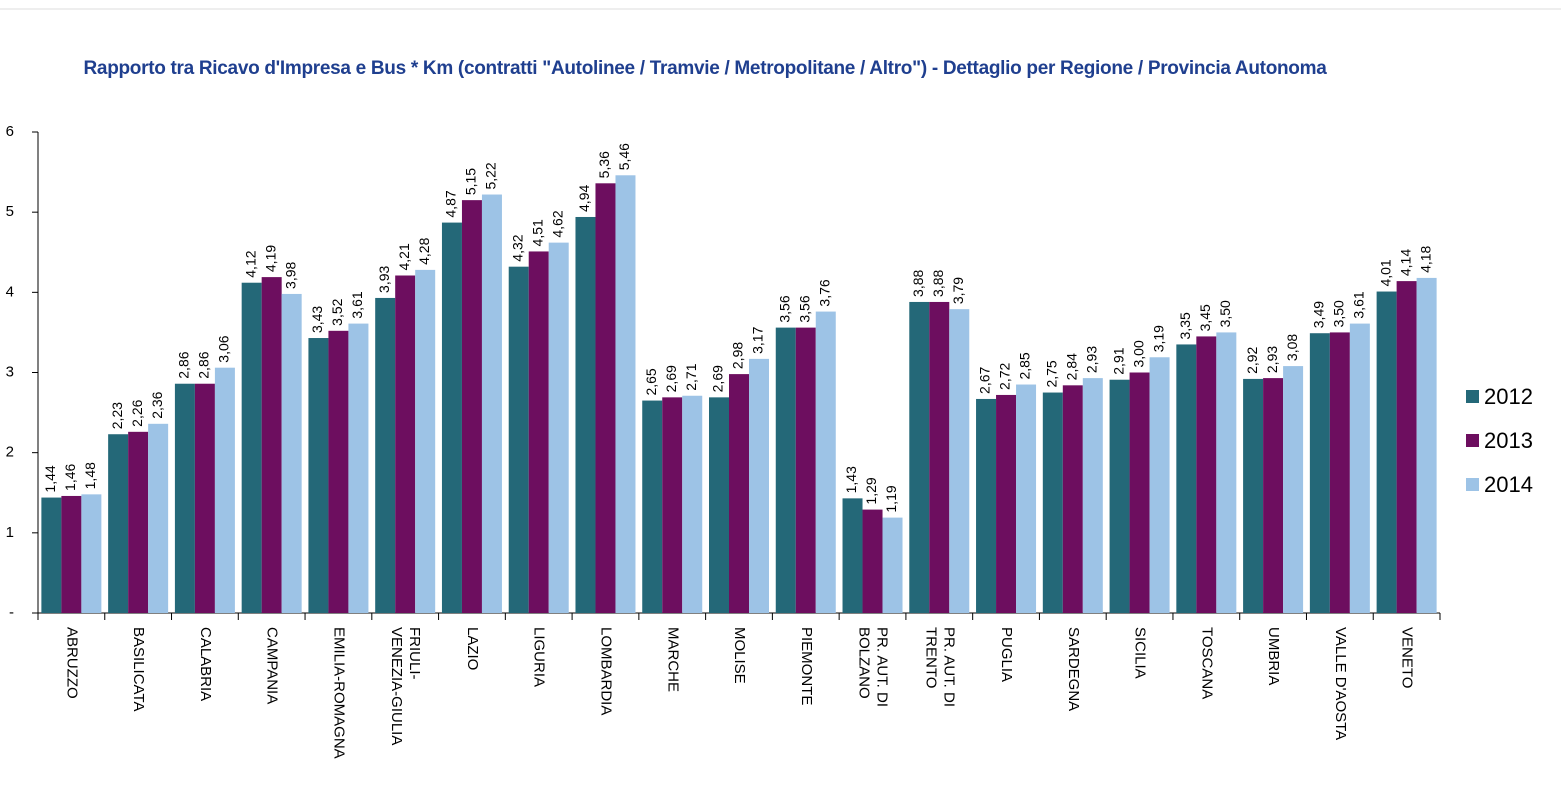 The width and height of the screenshot is (1561, 812). What do you see at coordinates (414, 653) in the screenshot?
I see `label-line: FRIULI-` at bounding box center [414, 653].